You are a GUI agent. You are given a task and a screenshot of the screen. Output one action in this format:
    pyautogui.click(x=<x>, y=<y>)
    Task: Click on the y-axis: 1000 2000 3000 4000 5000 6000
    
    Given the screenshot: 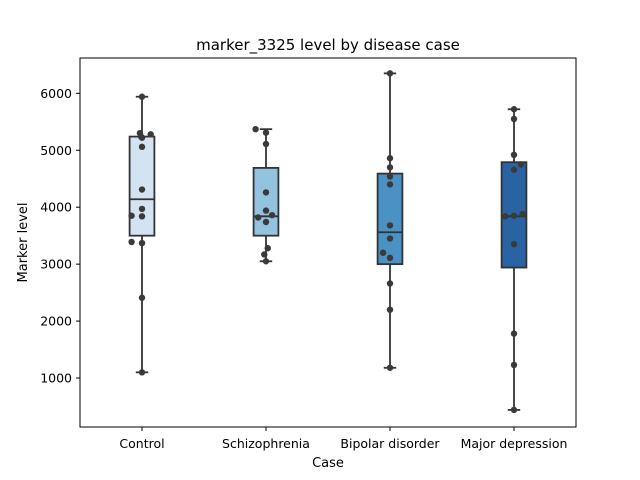 What is the action you would take?
    pyautogui.click(x=60, y=236)
    